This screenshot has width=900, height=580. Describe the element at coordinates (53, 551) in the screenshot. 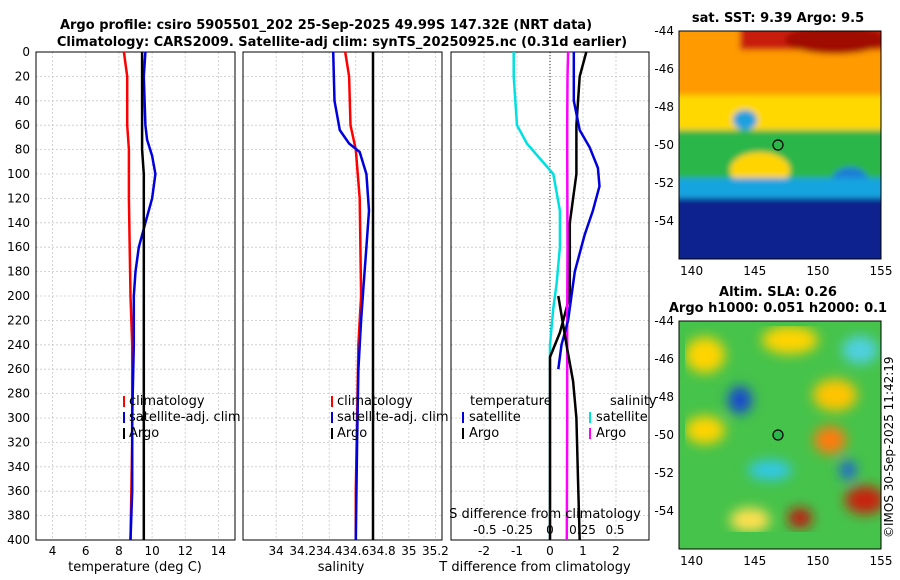

I see `x-tick-label: 4` at that location.